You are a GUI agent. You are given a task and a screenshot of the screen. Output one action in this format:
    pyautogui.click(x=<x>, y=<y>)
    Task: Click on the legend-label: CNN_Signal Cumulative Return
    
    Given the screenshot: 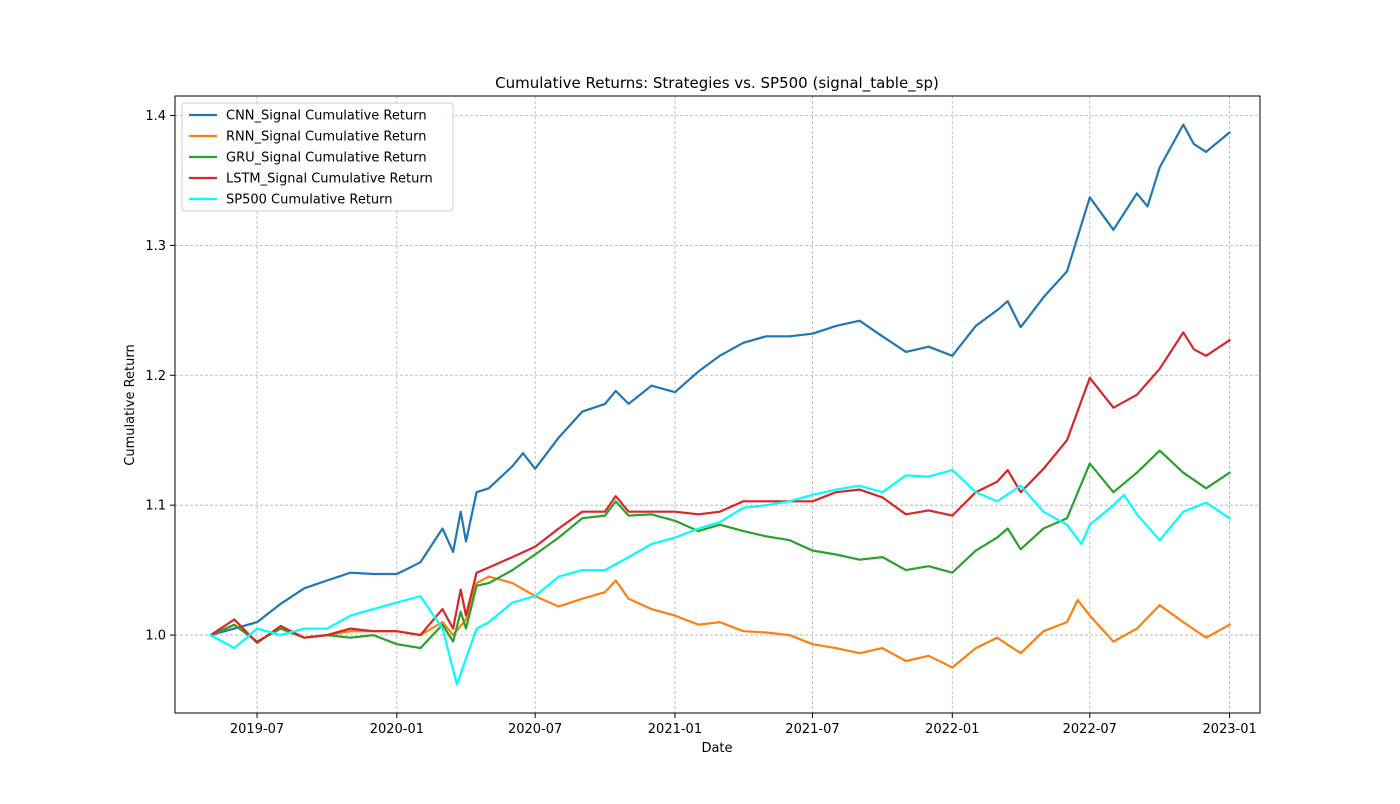 What is the action you would take?
    pyautogui.click(x=326, y=116)
    